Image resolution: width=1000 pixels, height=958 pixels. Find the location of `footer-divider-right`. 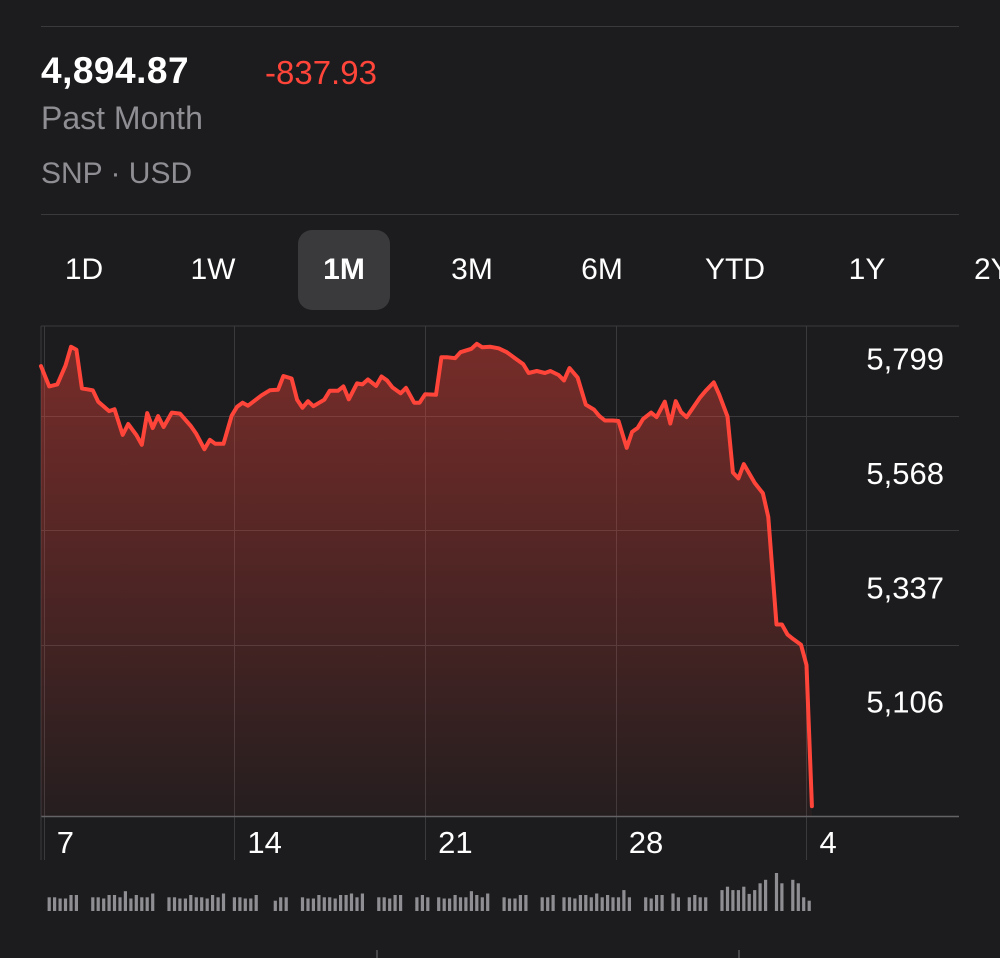

footer-divider-right is located at coordinates (739, 954).